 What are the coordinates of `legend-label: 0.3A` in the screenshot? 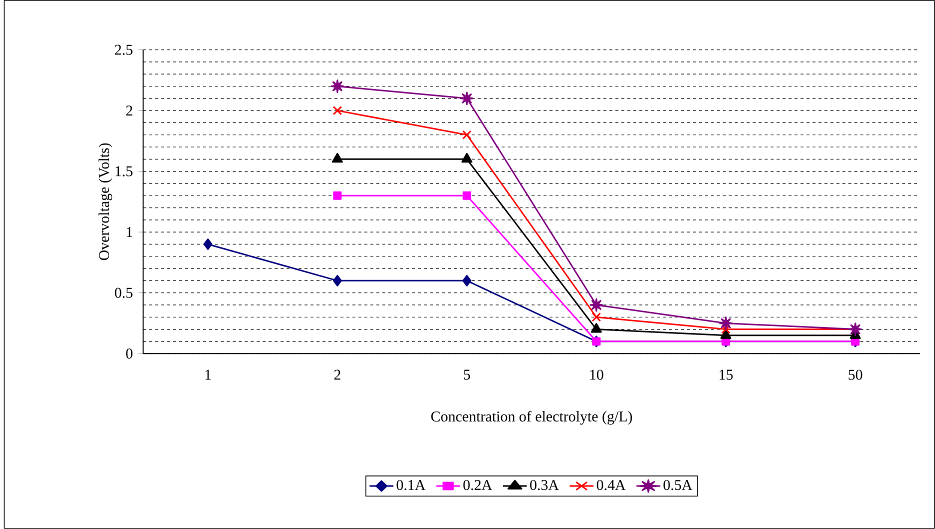 It's located at (544, 485).